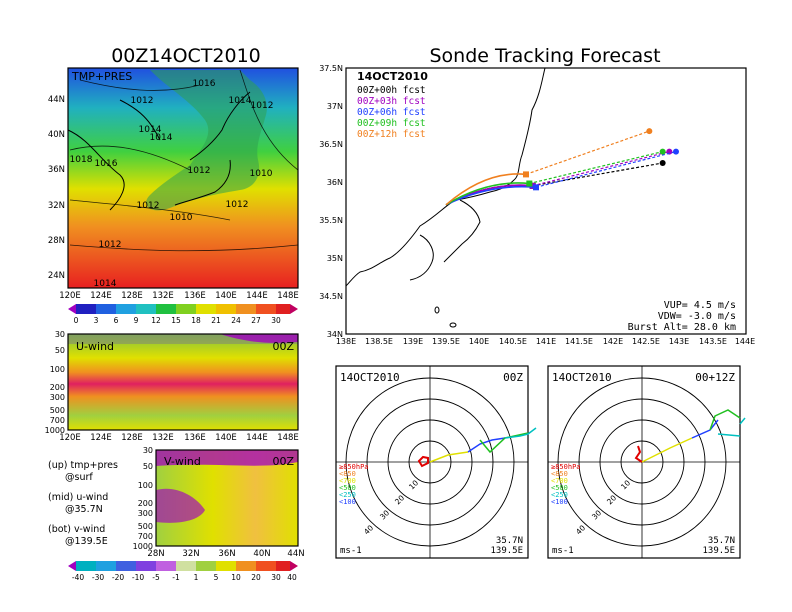 Image resolution: width=792 pixels, height=612 pixels. Describe the element at coordinates (544, 56) in the screenshot. I see `track-title: Sonde Tracking Forecast` at that location.